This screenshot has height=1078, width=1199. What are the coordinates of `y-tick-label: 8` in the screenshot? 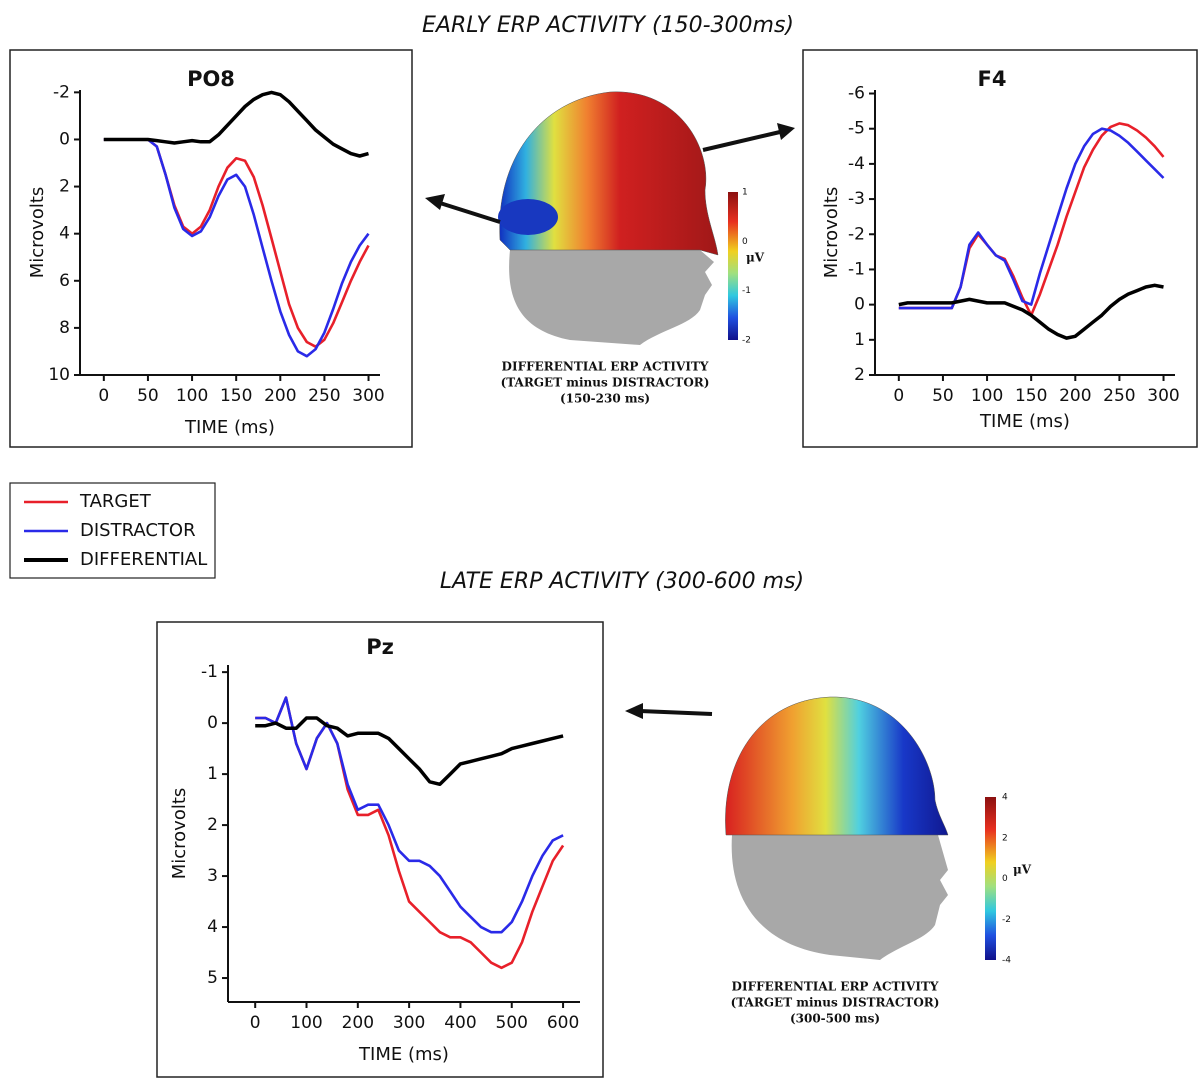 It's located at (64, 328).